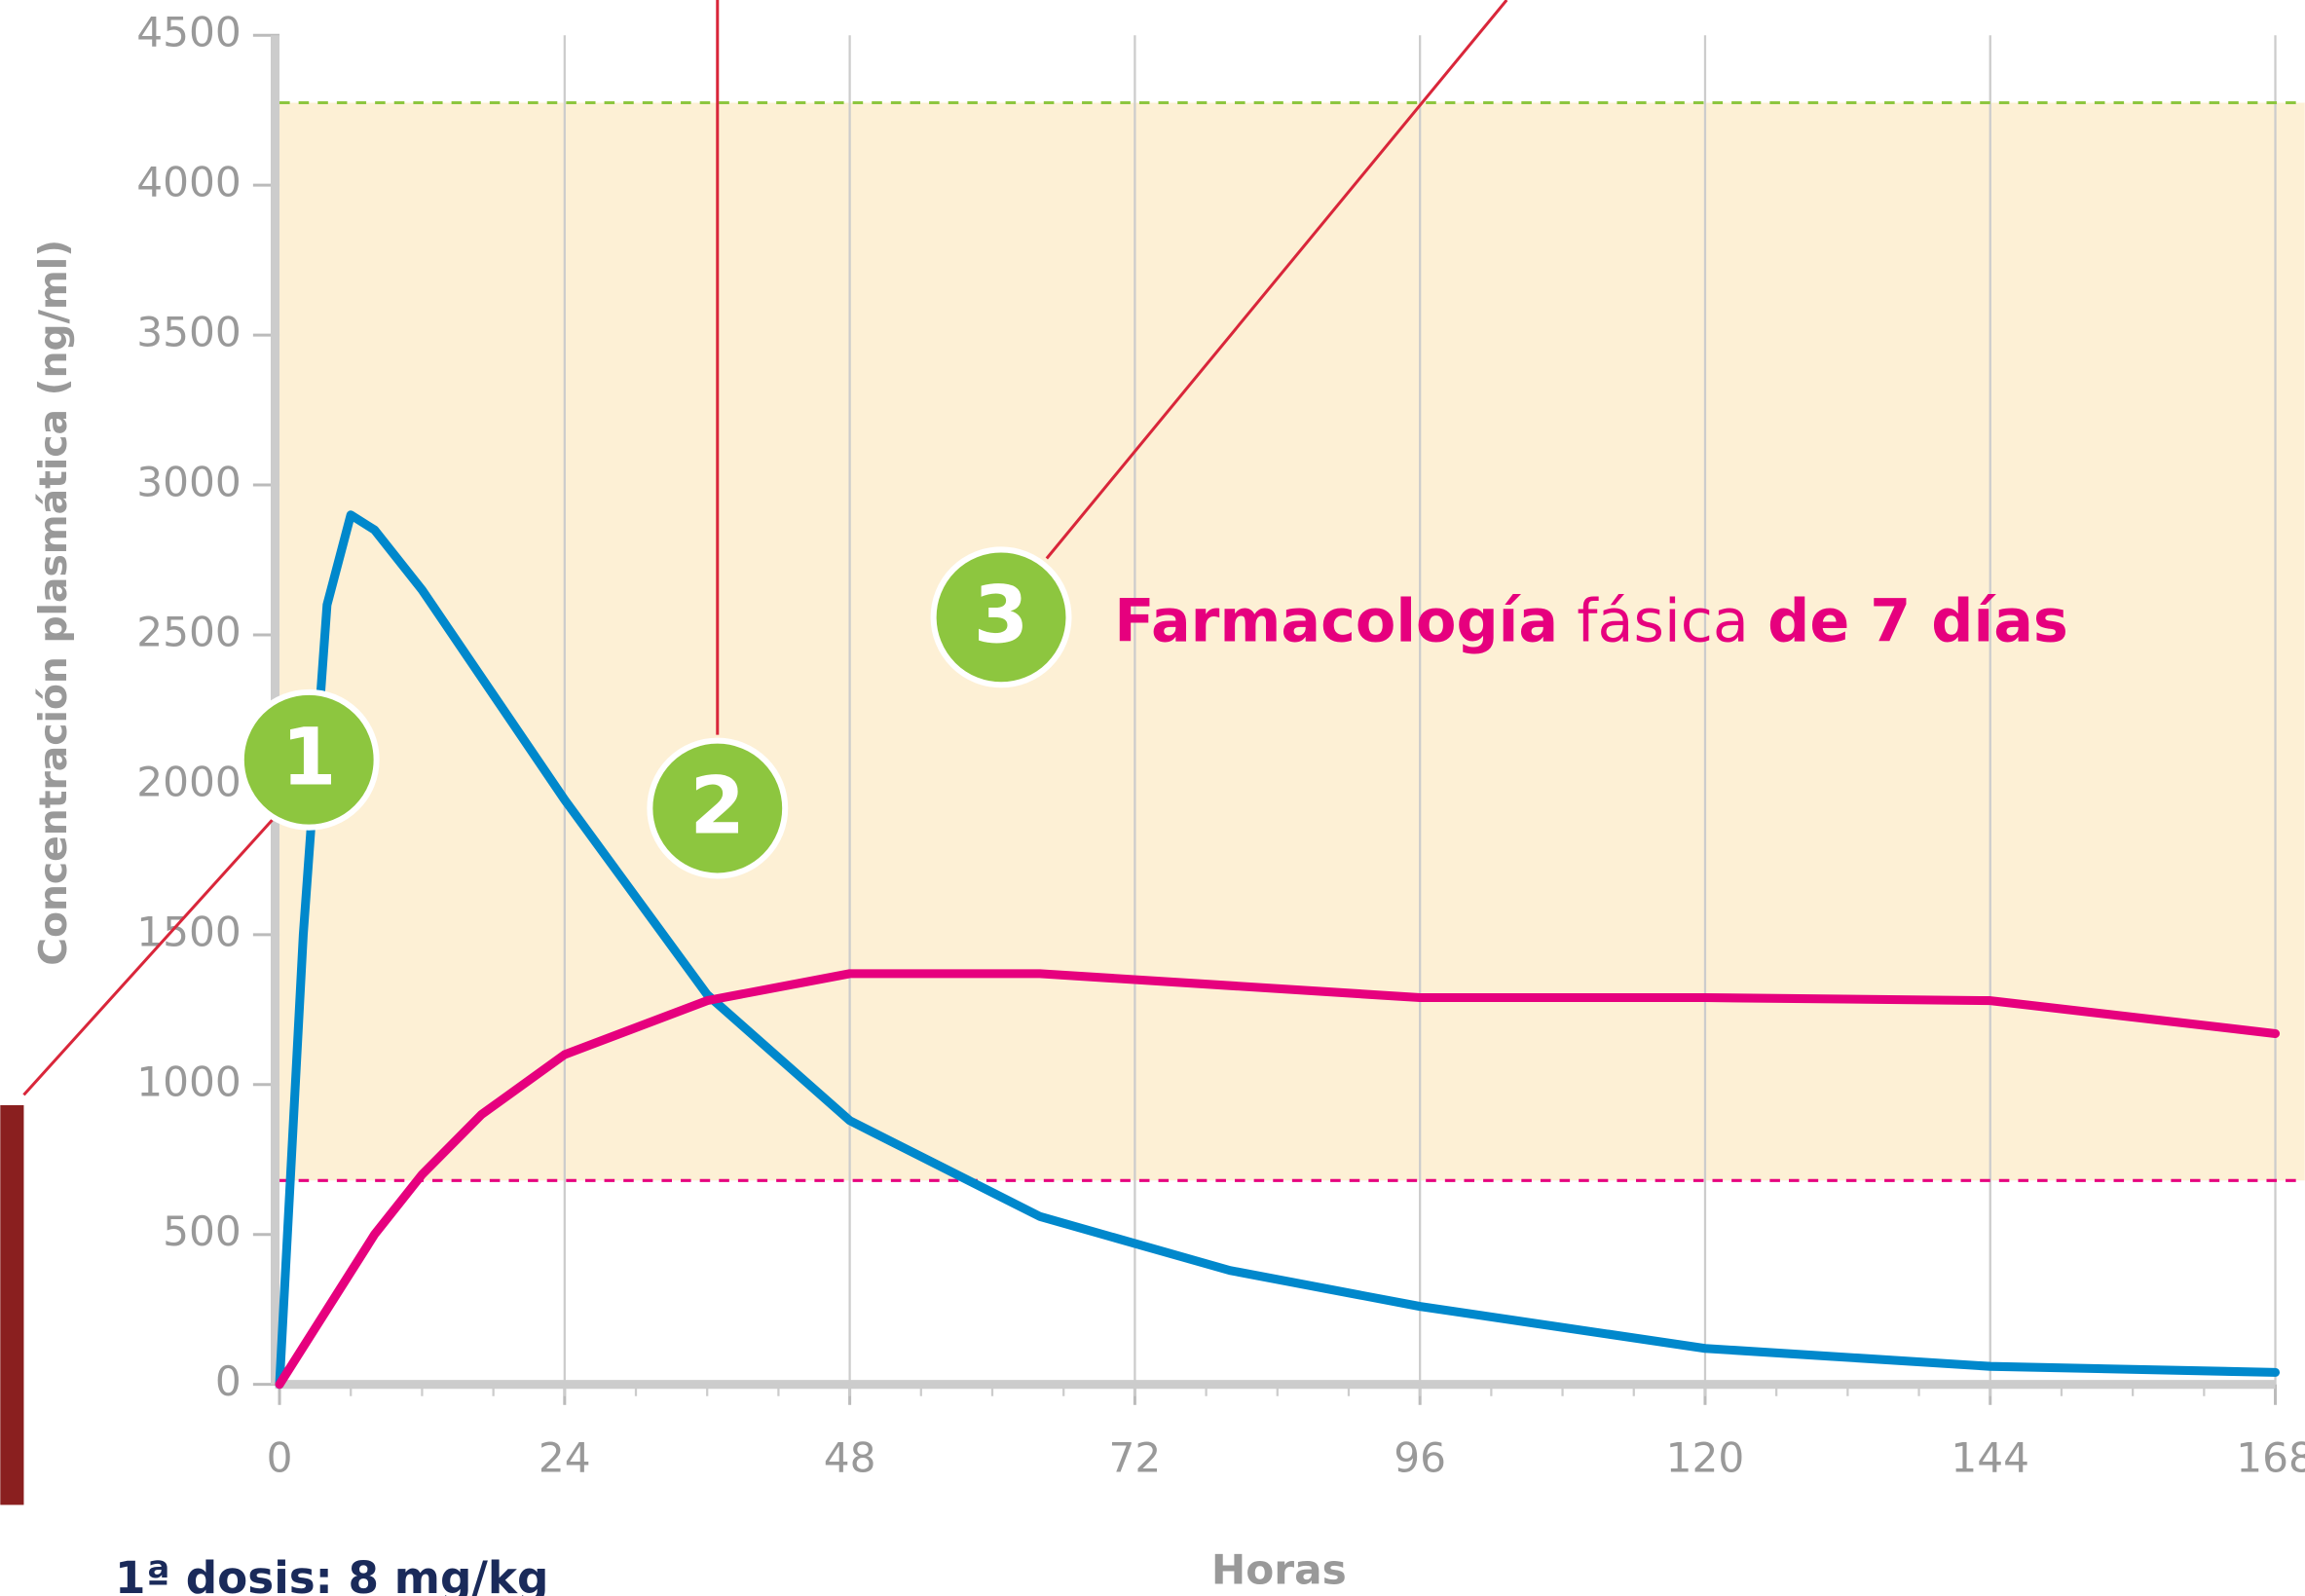 The image size is (2305, 1596). I want to click on x-tick-label: 48, so click(850, 1458).